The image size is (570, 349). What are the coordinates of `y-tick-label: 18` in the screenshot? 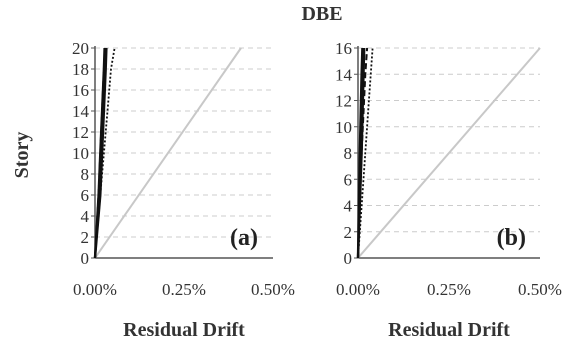 It's located at (80, 69).